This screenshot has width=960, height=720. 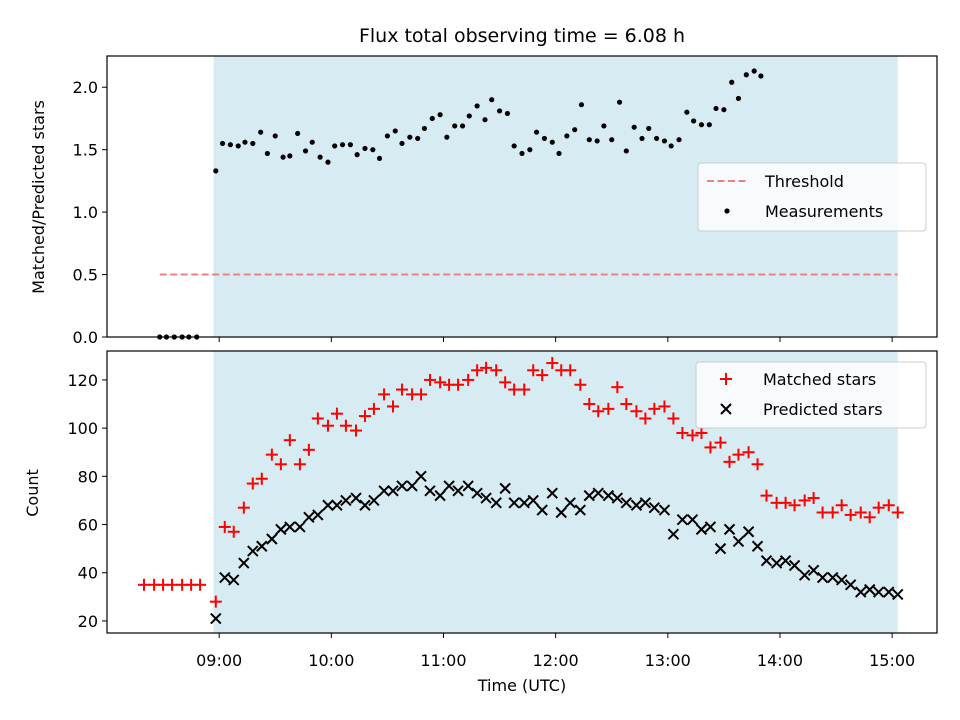 What do you see at coordinates (811, 395) in the screenshot?
I see `count-legend: Matched stars Predicted stars` at bounding box center [811, 395].